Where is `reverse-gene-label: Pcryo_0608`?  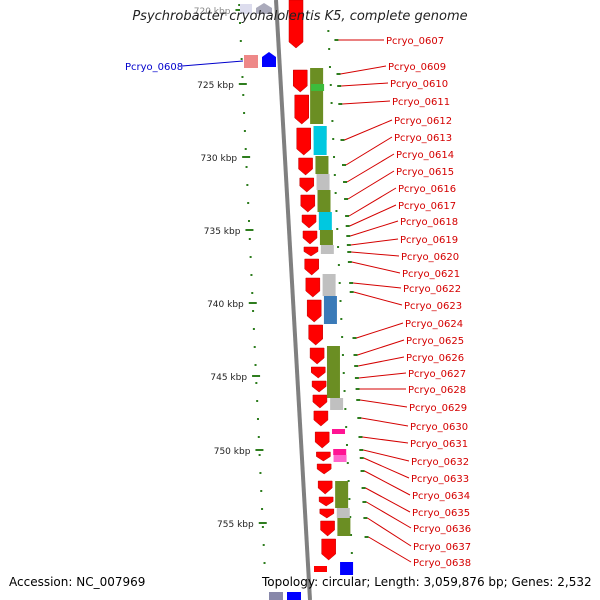 reverse-gene-label: Pcryo_0608 is located at coordinates (154, 67).